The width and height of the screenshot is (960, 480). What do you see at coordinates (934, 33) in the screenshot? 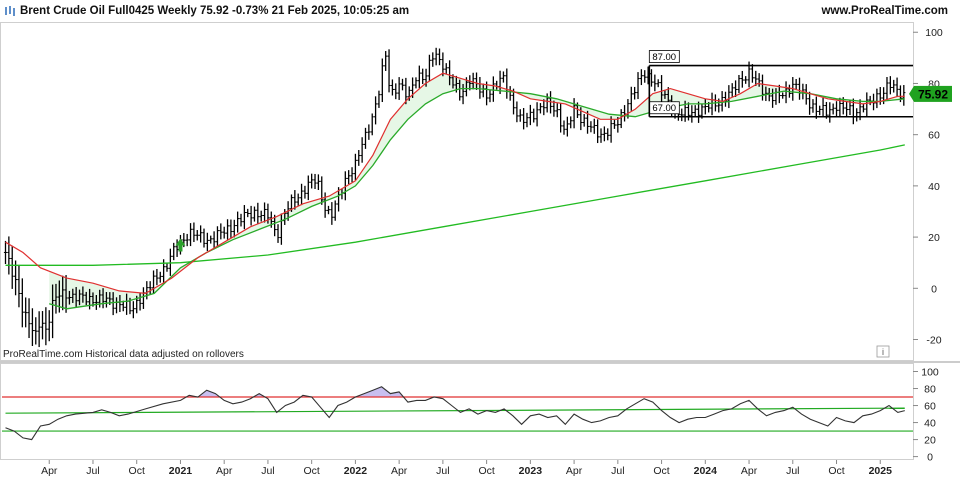
I see `price-tick-label: 100` at bounding box center [934, 33].